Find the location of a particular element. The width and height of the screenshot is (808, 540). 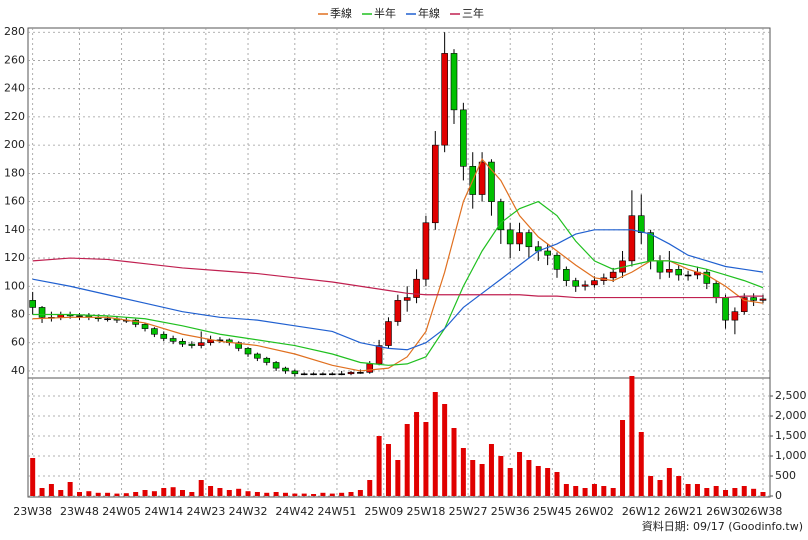

y-tick-label: 100 is located at coordinates (14, 285).